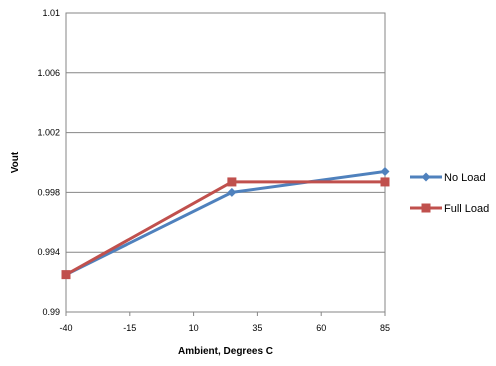 Image resolution: width=496 pixels, height=366 pixels. Describe the element at coordinates (65, 328) in the screenshot. I see `x-tick-label: -40` at that location.